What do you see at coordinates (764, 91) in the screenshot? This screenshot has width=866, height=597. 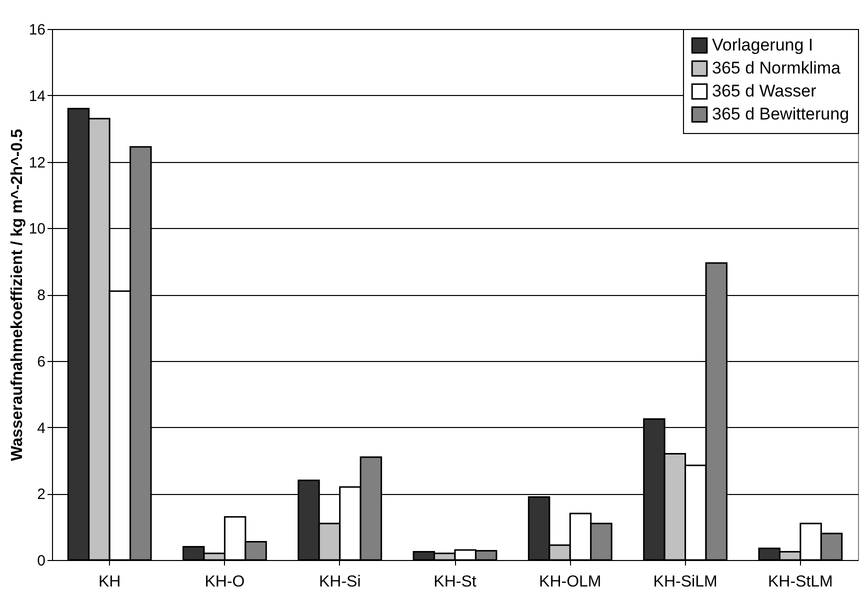 I see `legend-label: 365 d Wasser` at bounding box center [764, 91].